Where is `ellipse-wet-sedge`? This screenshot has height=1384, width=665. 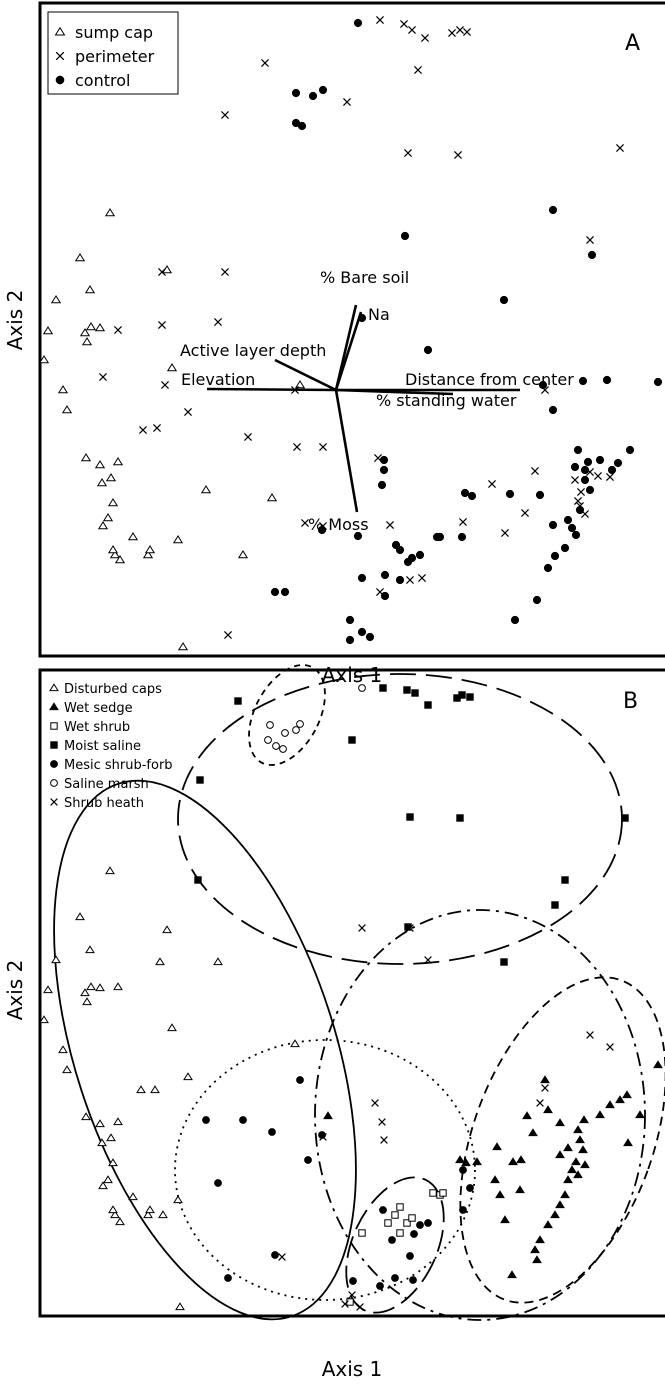 ellipse-wet-sedge is located at coordinates (562, 1140).